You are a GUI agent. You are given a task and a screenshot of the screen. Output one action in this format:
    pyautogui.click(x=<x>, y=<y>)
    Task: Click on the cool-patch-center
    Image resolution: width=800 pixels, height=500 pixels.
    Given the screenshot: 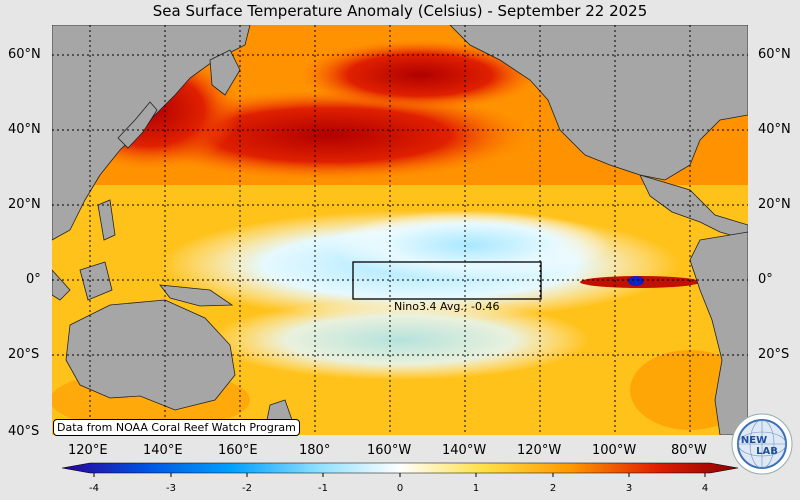 What is the action you would take?
    pyautogui.click(x=470, y=245)
    